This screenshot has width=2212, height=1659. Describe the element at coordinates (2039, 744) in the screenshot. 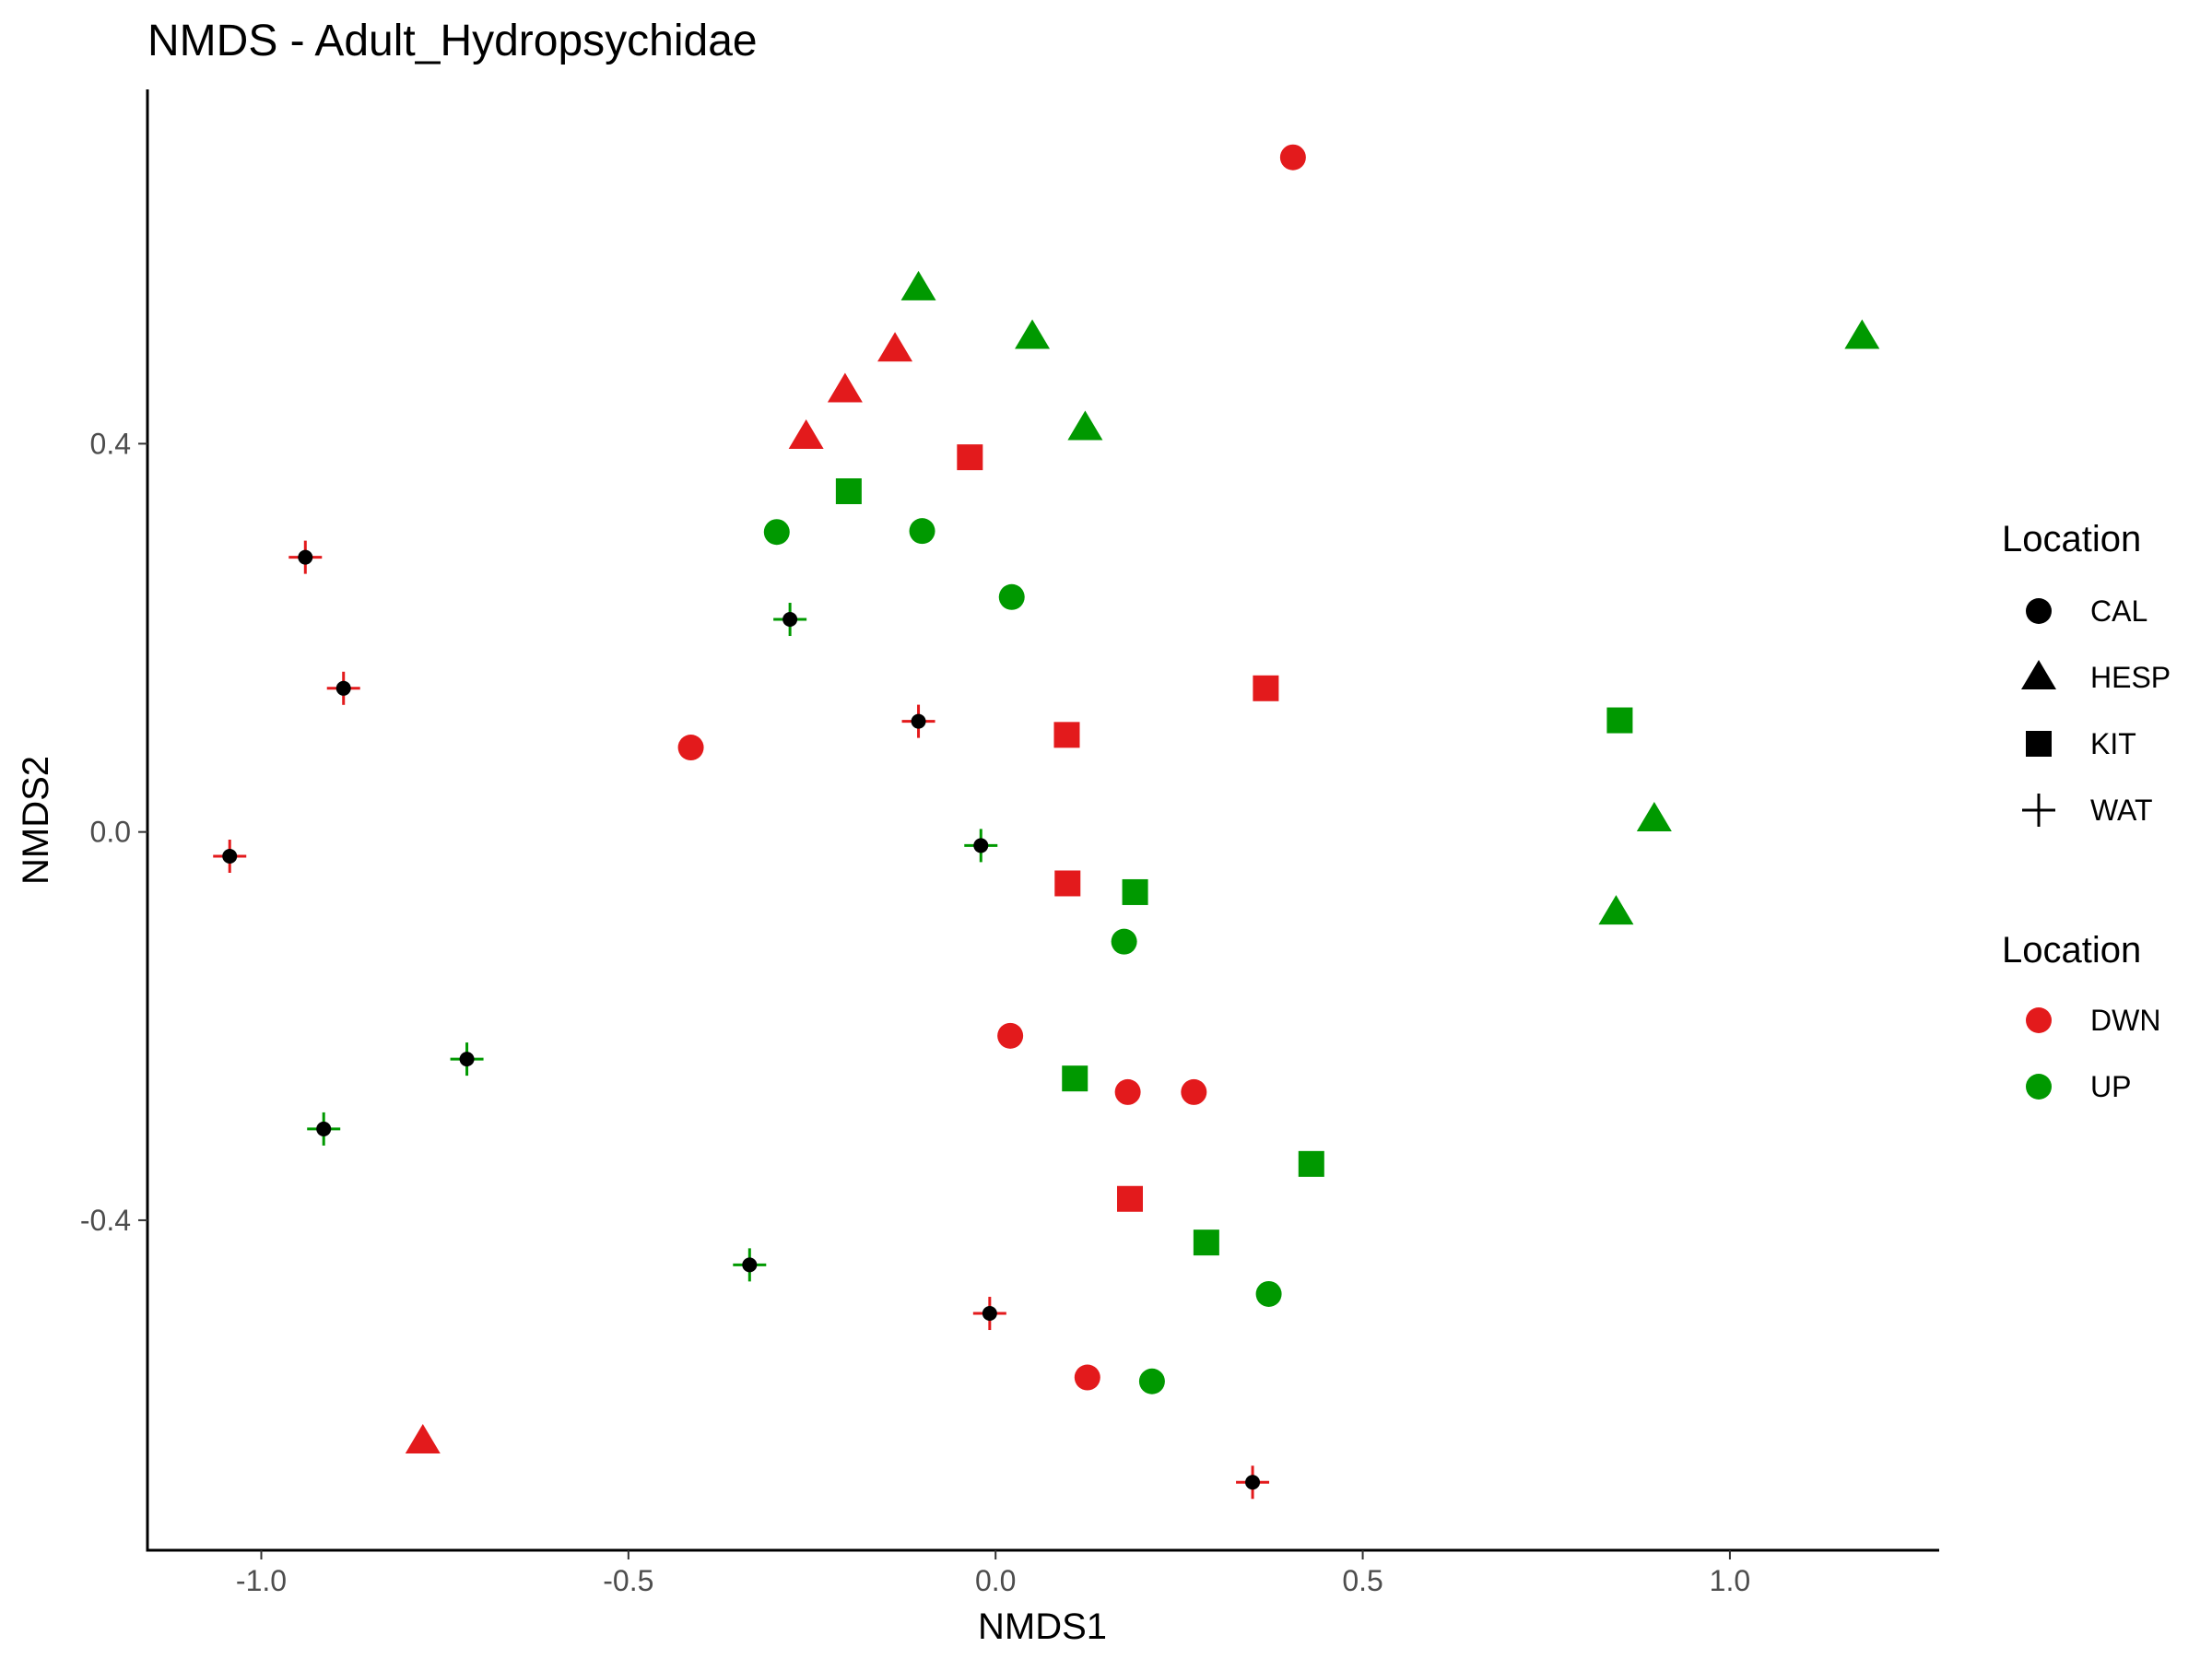

I see `legend-key-kit` at that location.